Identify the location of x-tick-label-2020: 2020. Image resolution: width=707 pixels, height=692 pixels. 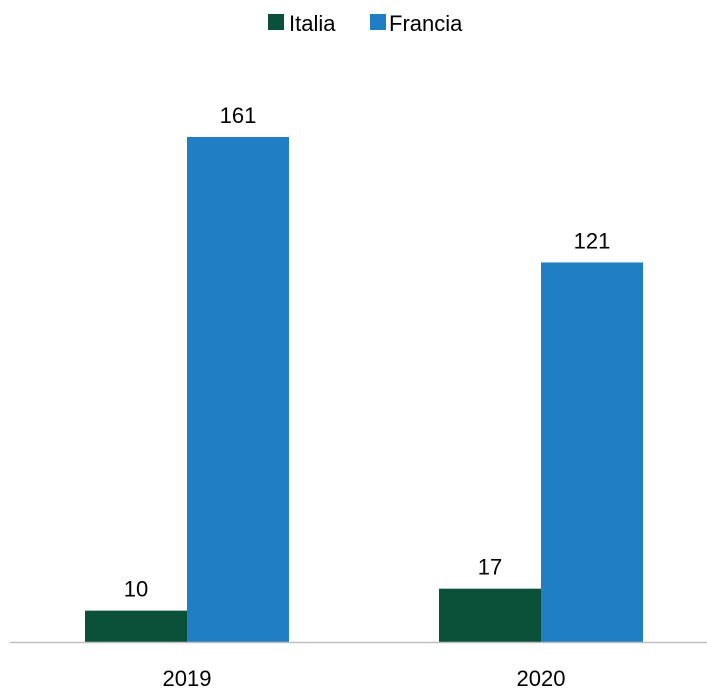
(541, 678).